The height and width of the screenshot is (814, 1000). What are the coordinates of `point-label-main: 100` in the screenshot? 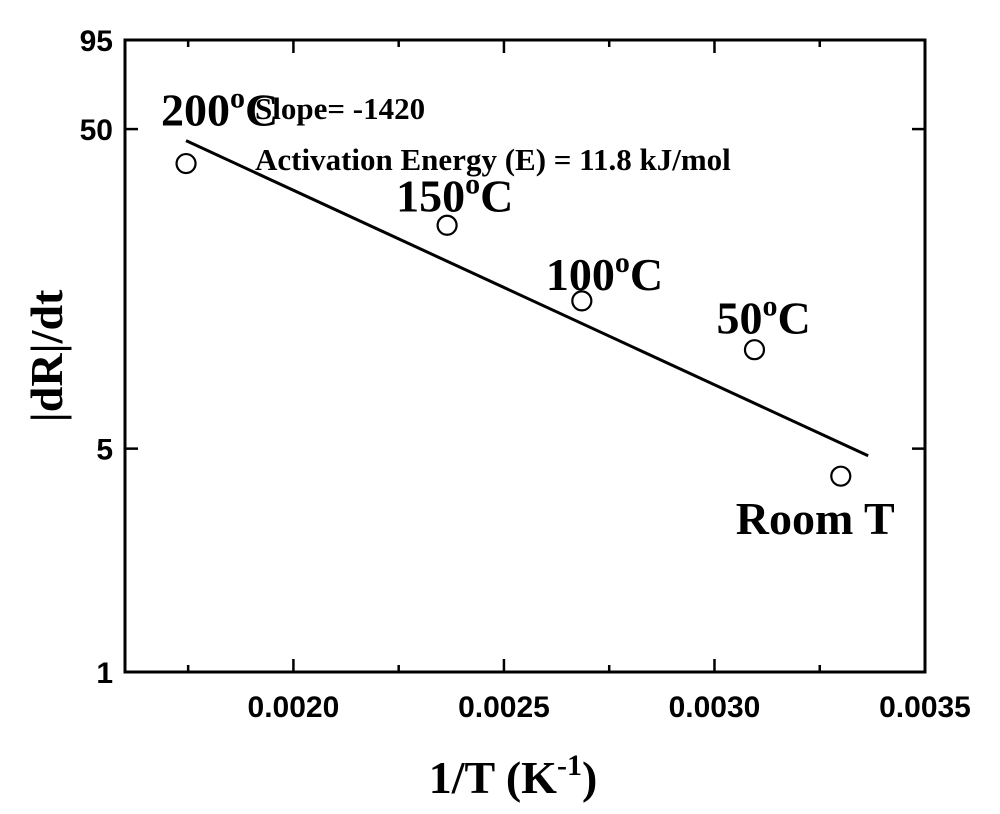 It's located at (580, 274).